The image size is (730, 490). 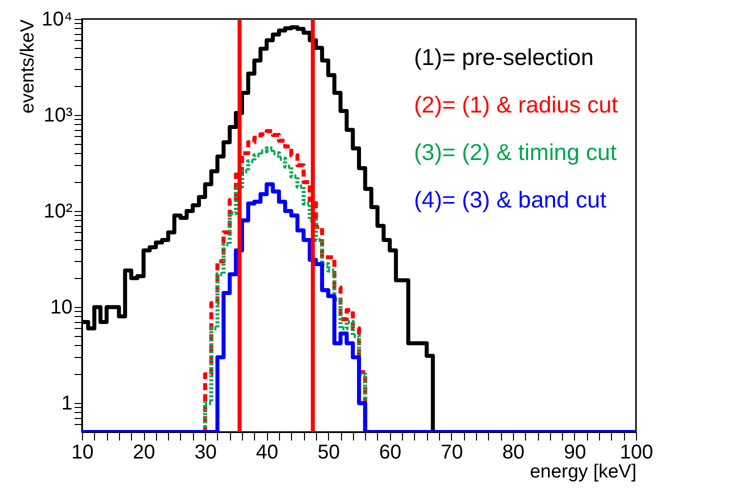 What do you see at coordinates (637, 453) in the screenshot?
I see `x-tick-label: 100` at bounding box center [637, 453].